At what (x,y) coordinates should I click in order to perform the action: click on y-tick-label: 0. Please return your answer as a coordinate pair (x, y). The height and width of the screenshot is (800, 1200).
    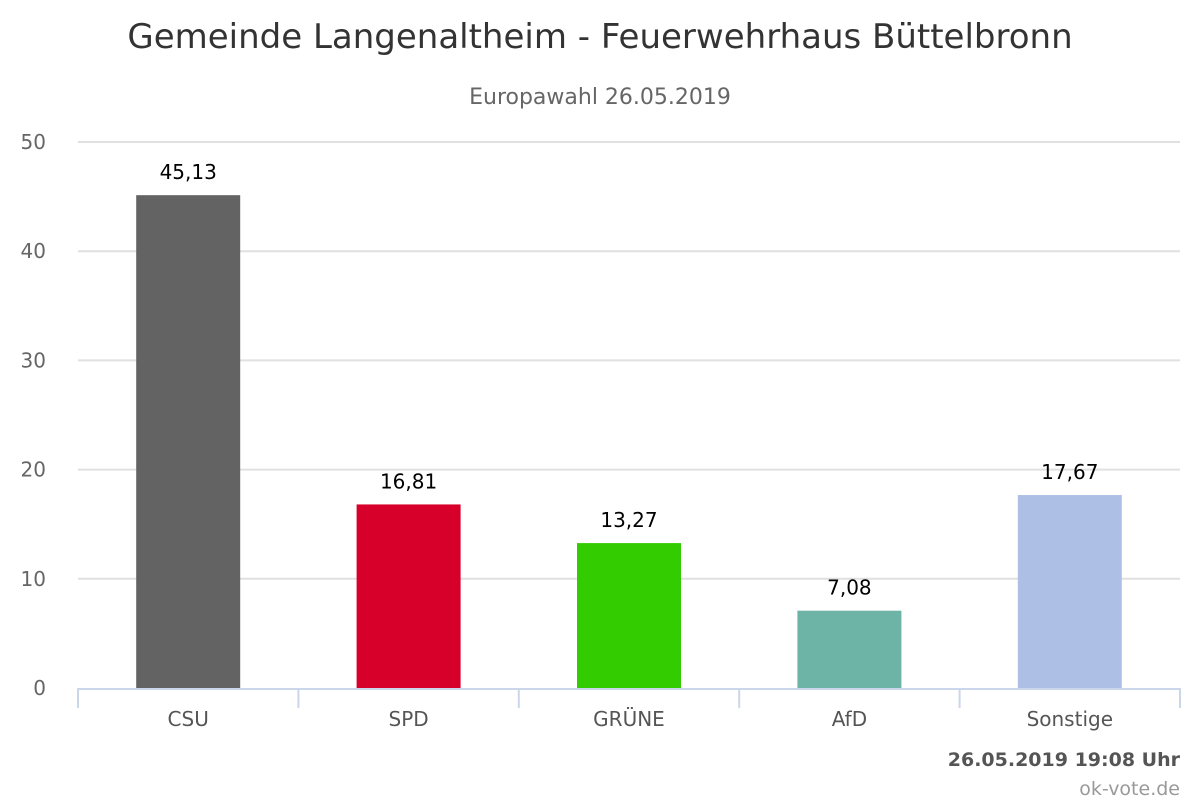
    Looking at the image, I should click on (39, 688).